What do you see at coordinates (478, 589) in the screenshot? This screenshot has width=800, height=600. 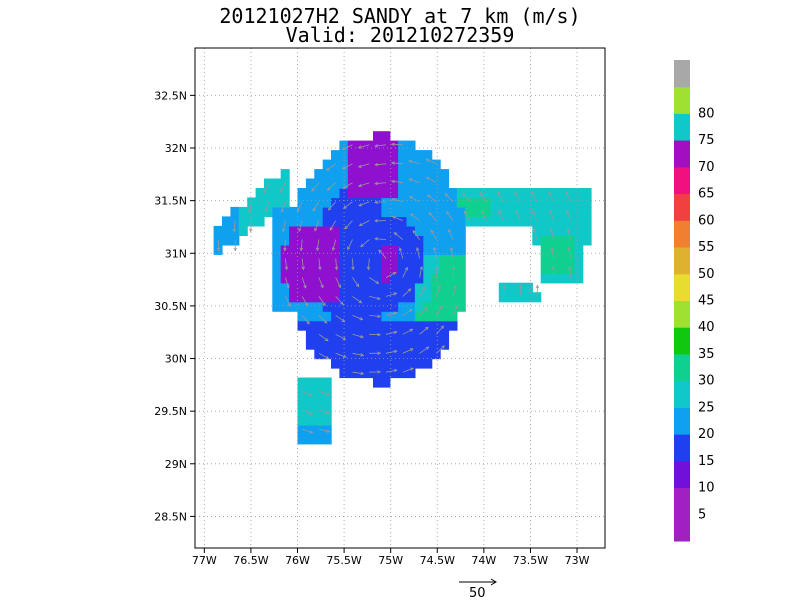 I see `reference-vector: 50` at bounding box center [478, 589].